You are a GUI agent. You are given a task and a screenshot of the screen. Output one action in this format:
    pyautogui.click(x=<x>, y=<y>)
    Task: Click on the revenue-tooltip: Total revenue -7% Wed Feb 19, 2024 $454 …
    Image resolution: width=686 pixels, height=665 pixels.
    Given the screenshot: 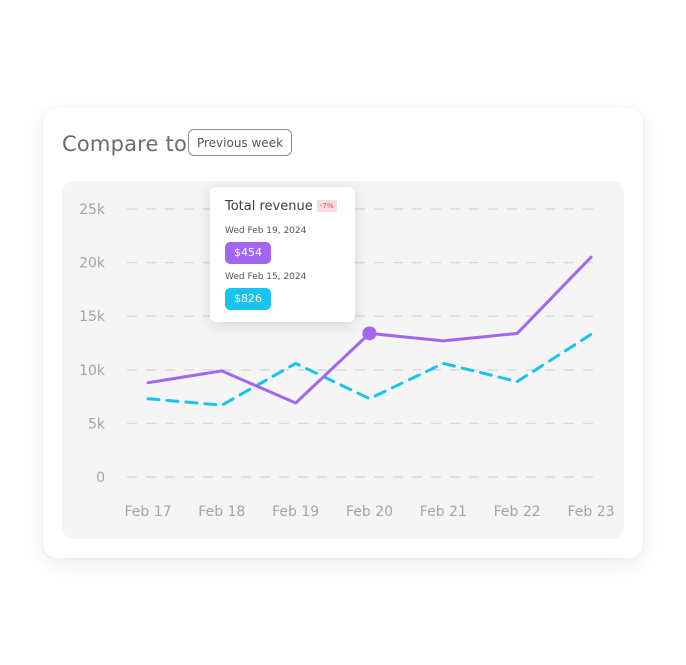 What is the action you would take?
    pyautogui.click(x=282, y=254)
    